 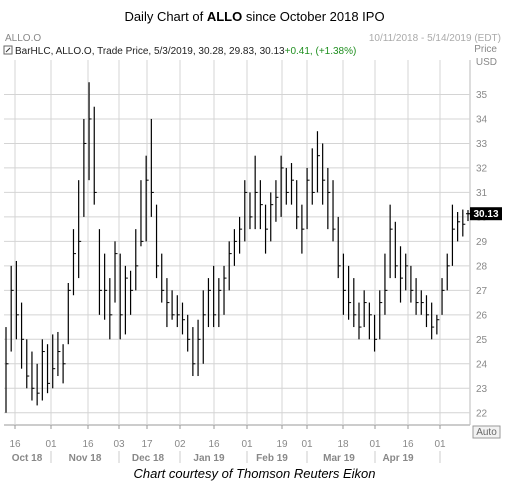 I want to click on title-suffix: since October 2018 IPO, so click(x=313, y=16).